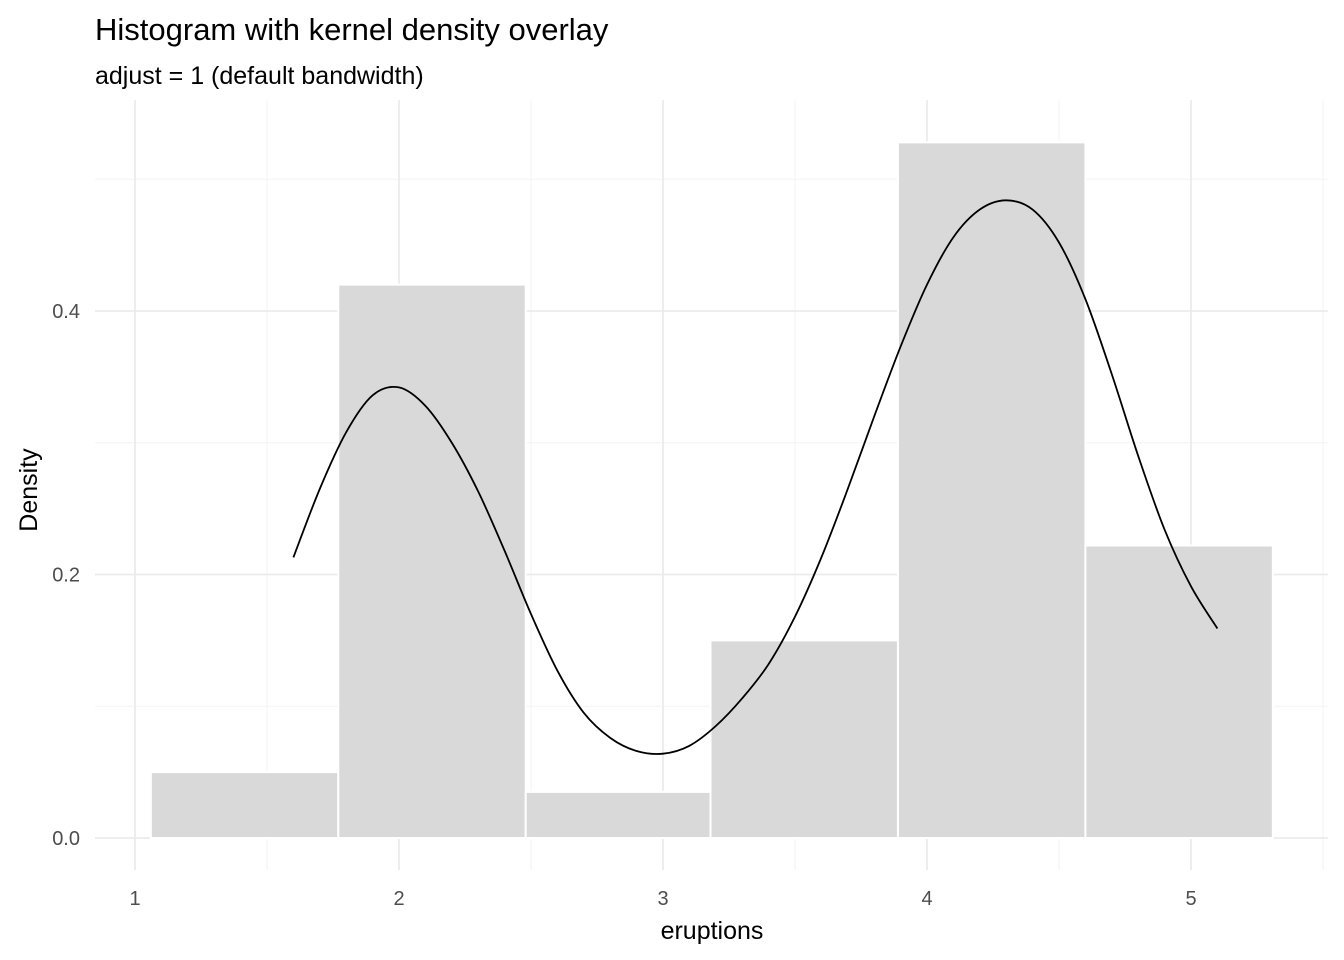 Image resolution: width=1344 pixels, height=960 pixels. I want to click on x-axis-title: eruptions, so click(712, 931).